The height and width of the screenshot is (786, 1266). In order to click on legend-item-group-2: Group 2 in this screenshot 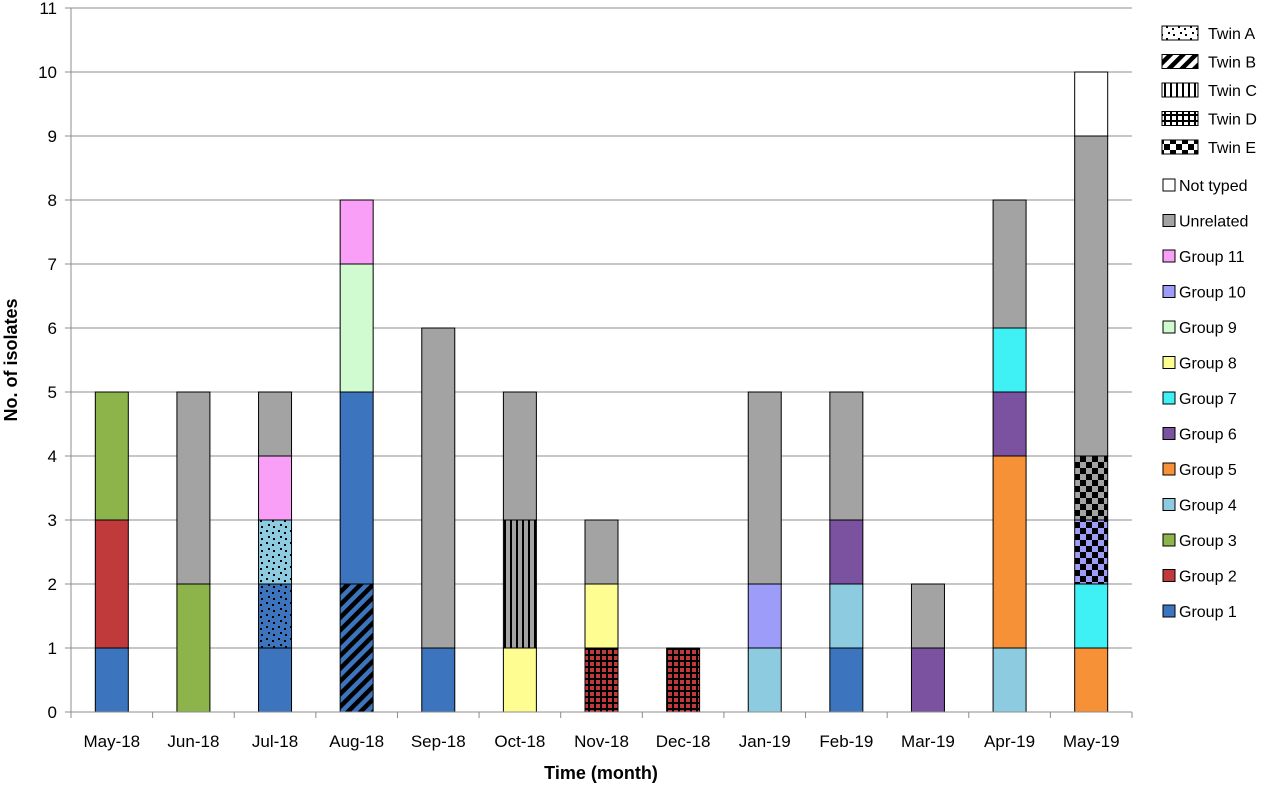, I will do `click(1199, 577)`.